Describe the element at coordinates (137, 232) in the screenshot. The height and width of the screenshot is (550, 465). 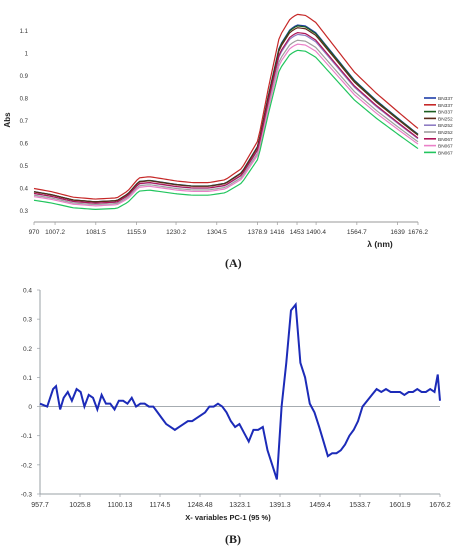
I see `chart-a-x-tick-label: 1155.9` at that location.